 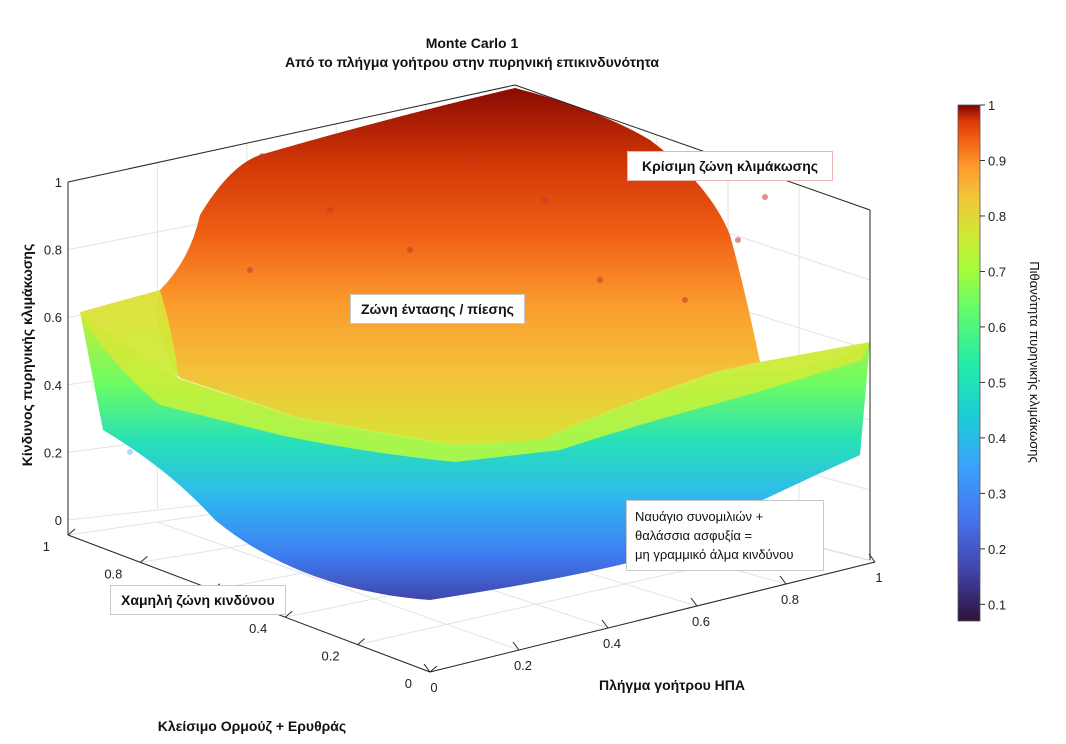 What do you see at coordinates (53, 317) in the screenshot?
I see `z-tick-label-3: 0.6` at bounding box center [53, 317].